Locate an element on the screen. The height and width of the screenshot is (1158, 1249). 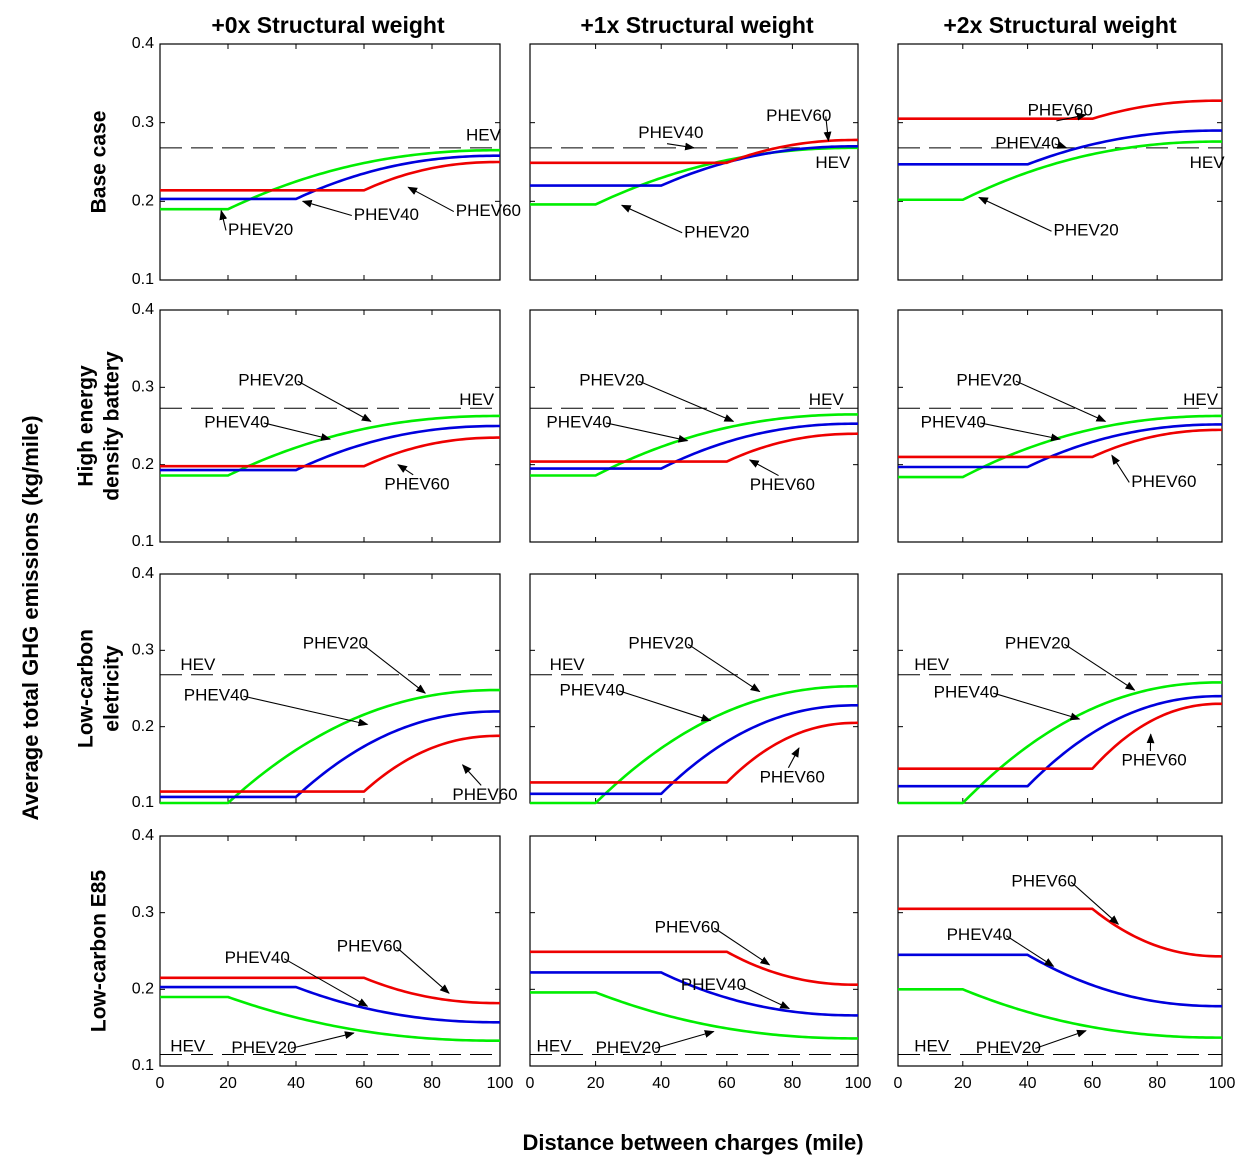
panel-r2-c2-arrow-phev20 is located at coordinates (686, 401).